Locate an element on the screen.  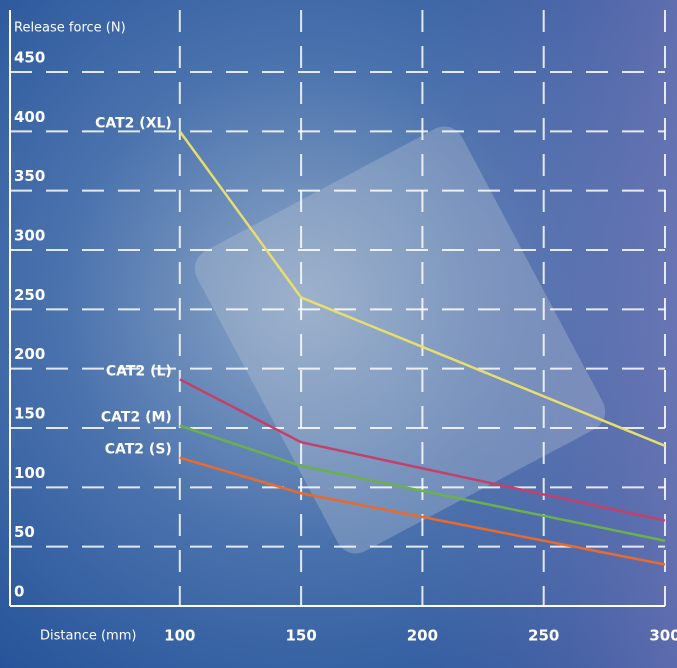
x-axis-title: Distance (mm) is located at coordinates (88, 636).